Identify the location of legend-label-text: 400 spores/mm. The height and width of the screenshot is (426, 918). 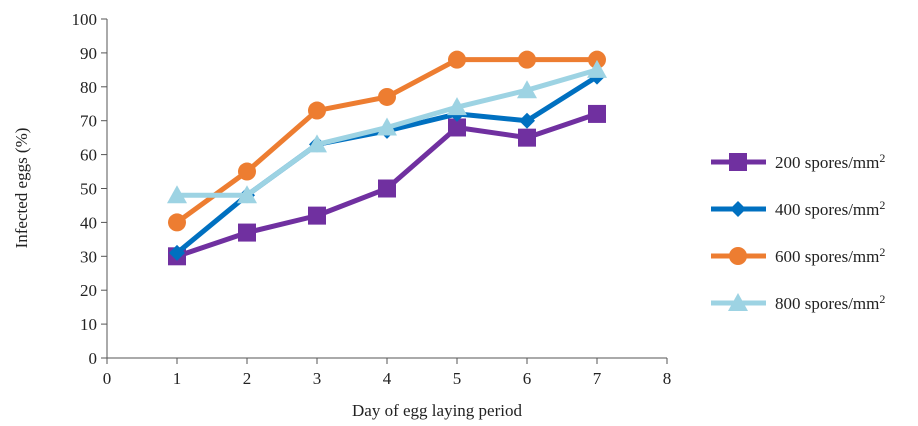
(827, 209).